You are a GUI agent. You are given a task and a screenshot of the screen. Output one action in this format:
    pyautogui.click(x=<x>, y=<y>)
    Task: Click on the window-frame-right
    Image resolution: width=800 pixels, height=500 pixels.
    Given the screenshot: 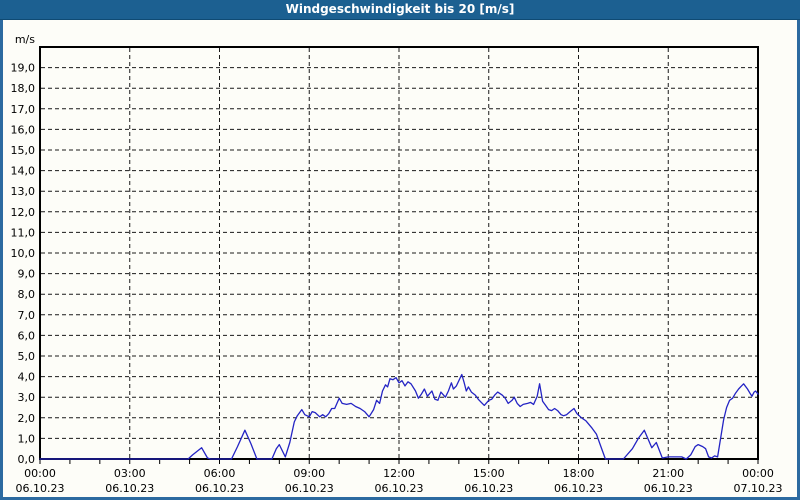 What is the action you would take?
    pyautogui.click(x=798, y=260)
    